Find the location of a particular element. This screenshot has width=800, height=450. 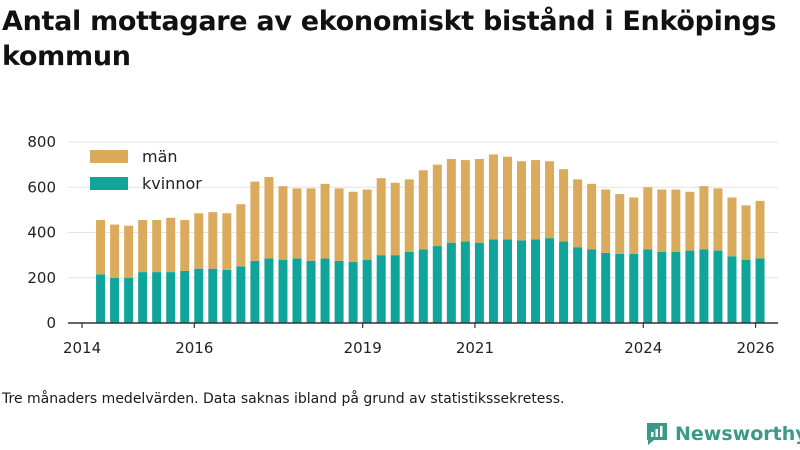

x-axis-ticks: 2014 2016 2019 2021 2024 2026 is located at coordinates (419, 340).